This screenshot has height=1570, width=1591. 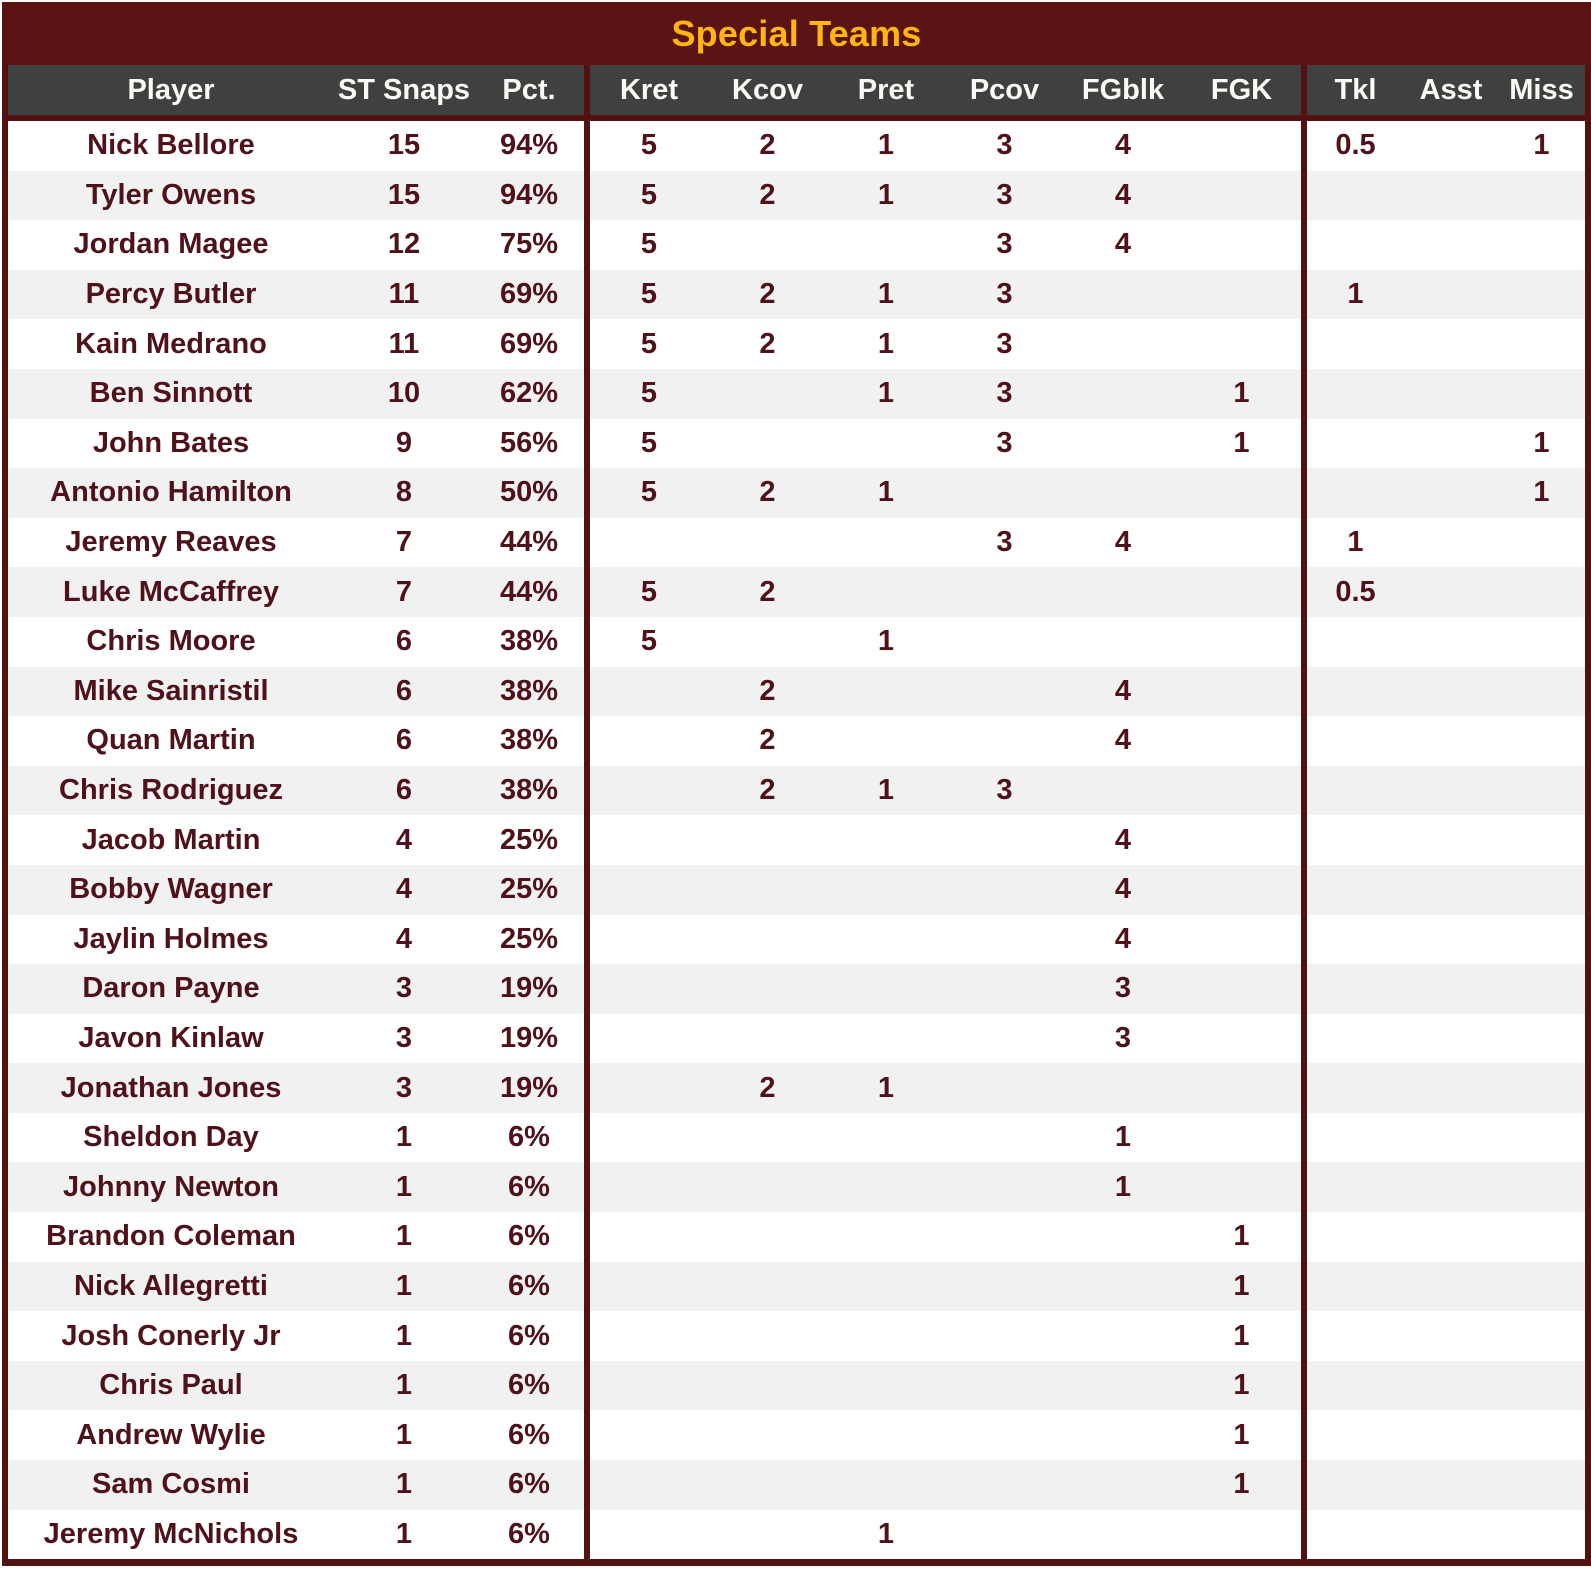 What do you see at coordinates (529, 1286) in the screenshot?
I see `cell-pct: 6%` at bounding box center [529, 1286].